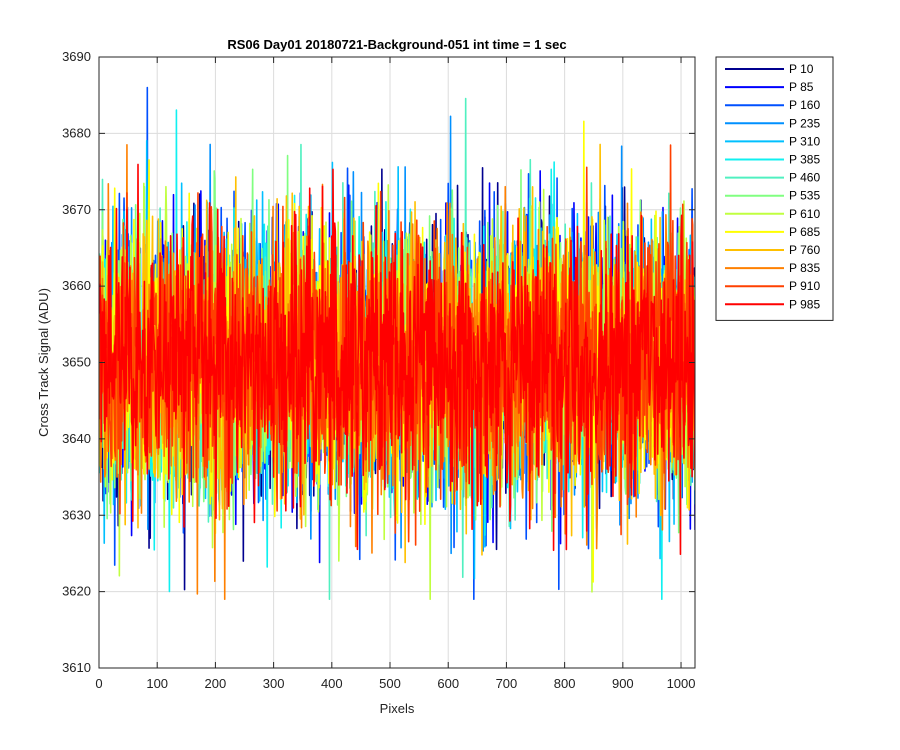 The image size is (900, 750). Describe the element at coordinates (76, 209) in the screenshot. I see `y-tick-label: 3670` at that location.